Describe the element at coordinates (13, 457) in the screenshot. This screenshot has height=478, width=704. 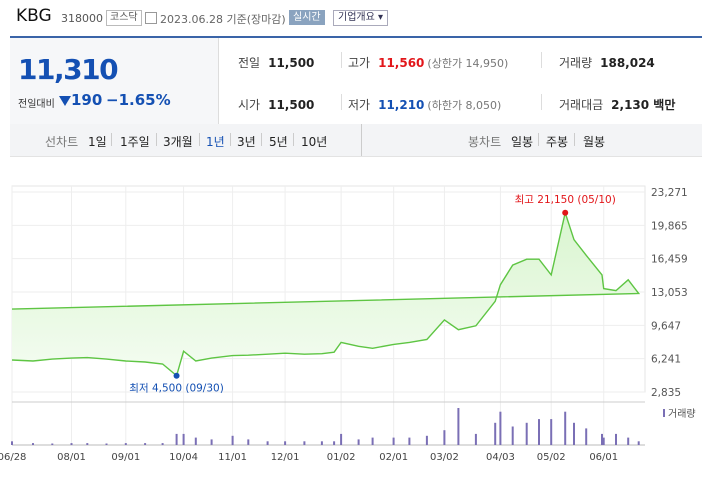
I see `x-tick-label: 06/28` at that location.